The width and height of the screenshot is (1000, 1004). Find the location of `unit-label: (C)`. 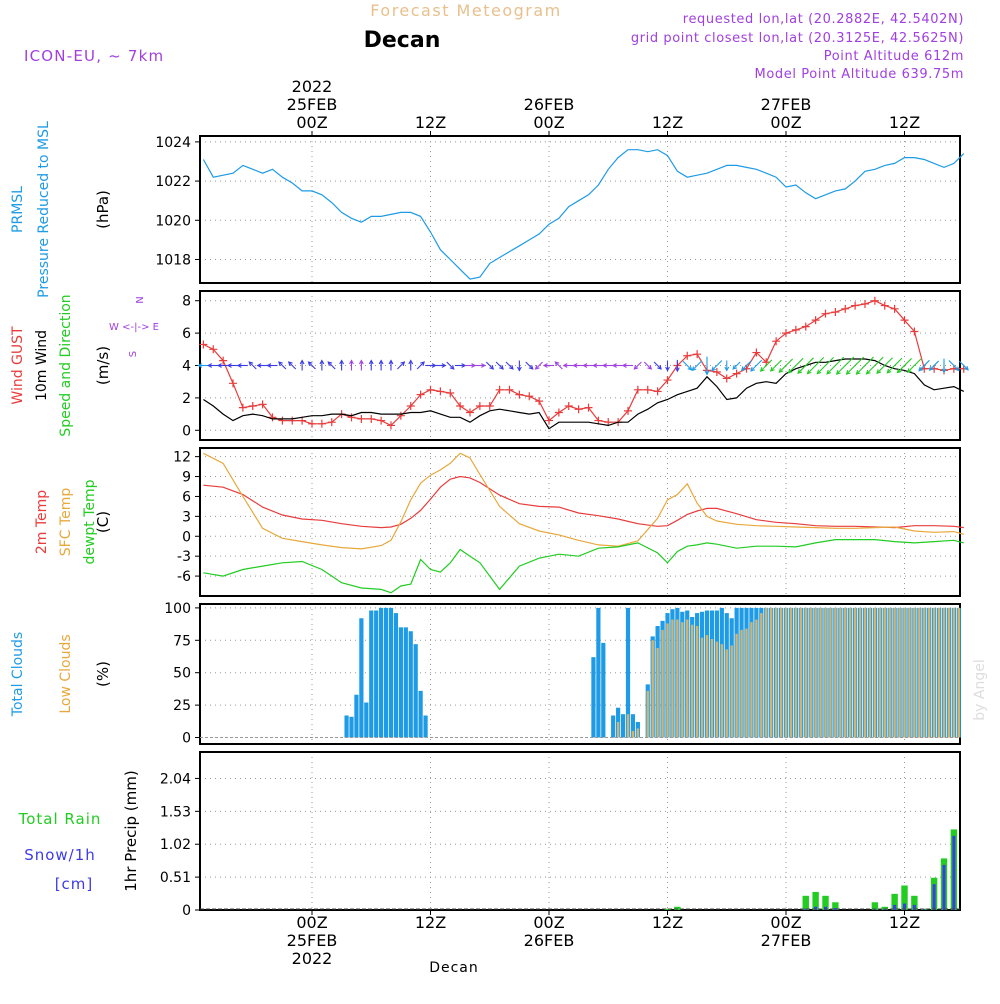

unit-label: (C) is located at coordinates (103, 522).